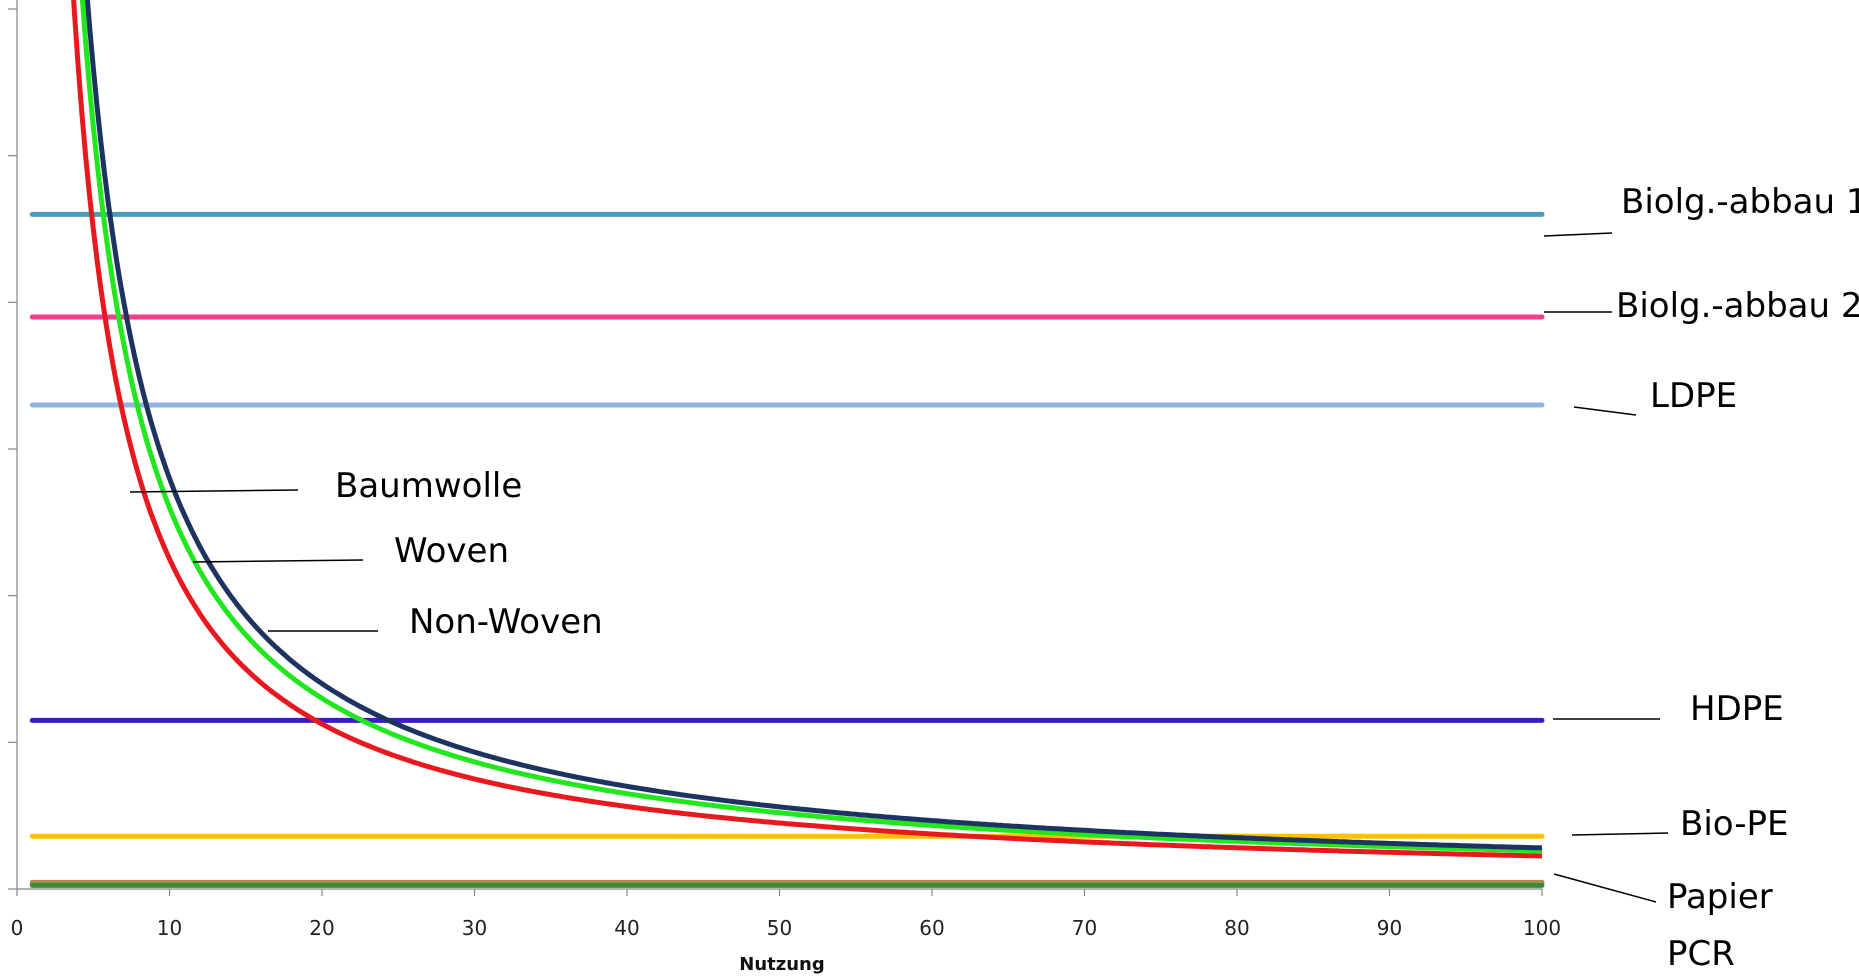 This screenshot has width=1859, height=979. Describe the element at coordinates (1737, 306) in the screenshot. I see `series-label-biolg-abbau-2: Biolg.-abbau 2` at that location.